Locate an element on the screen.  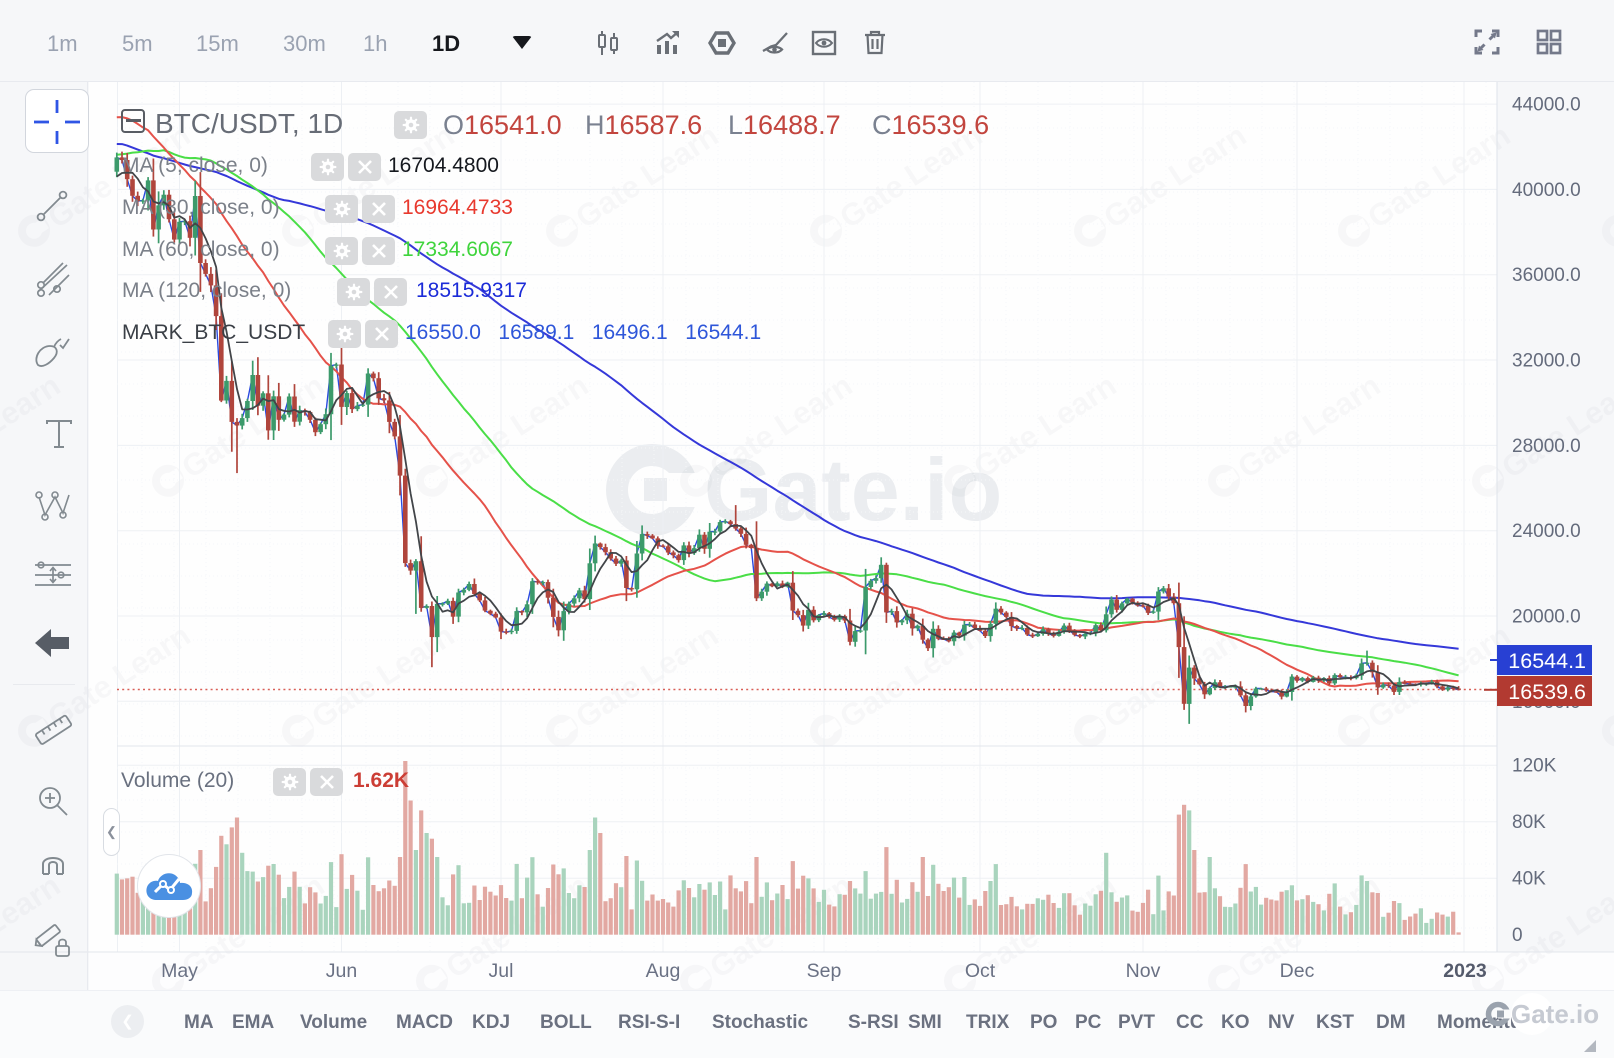
svg-text: 32000.0 is located at coordinates (1546, 361).